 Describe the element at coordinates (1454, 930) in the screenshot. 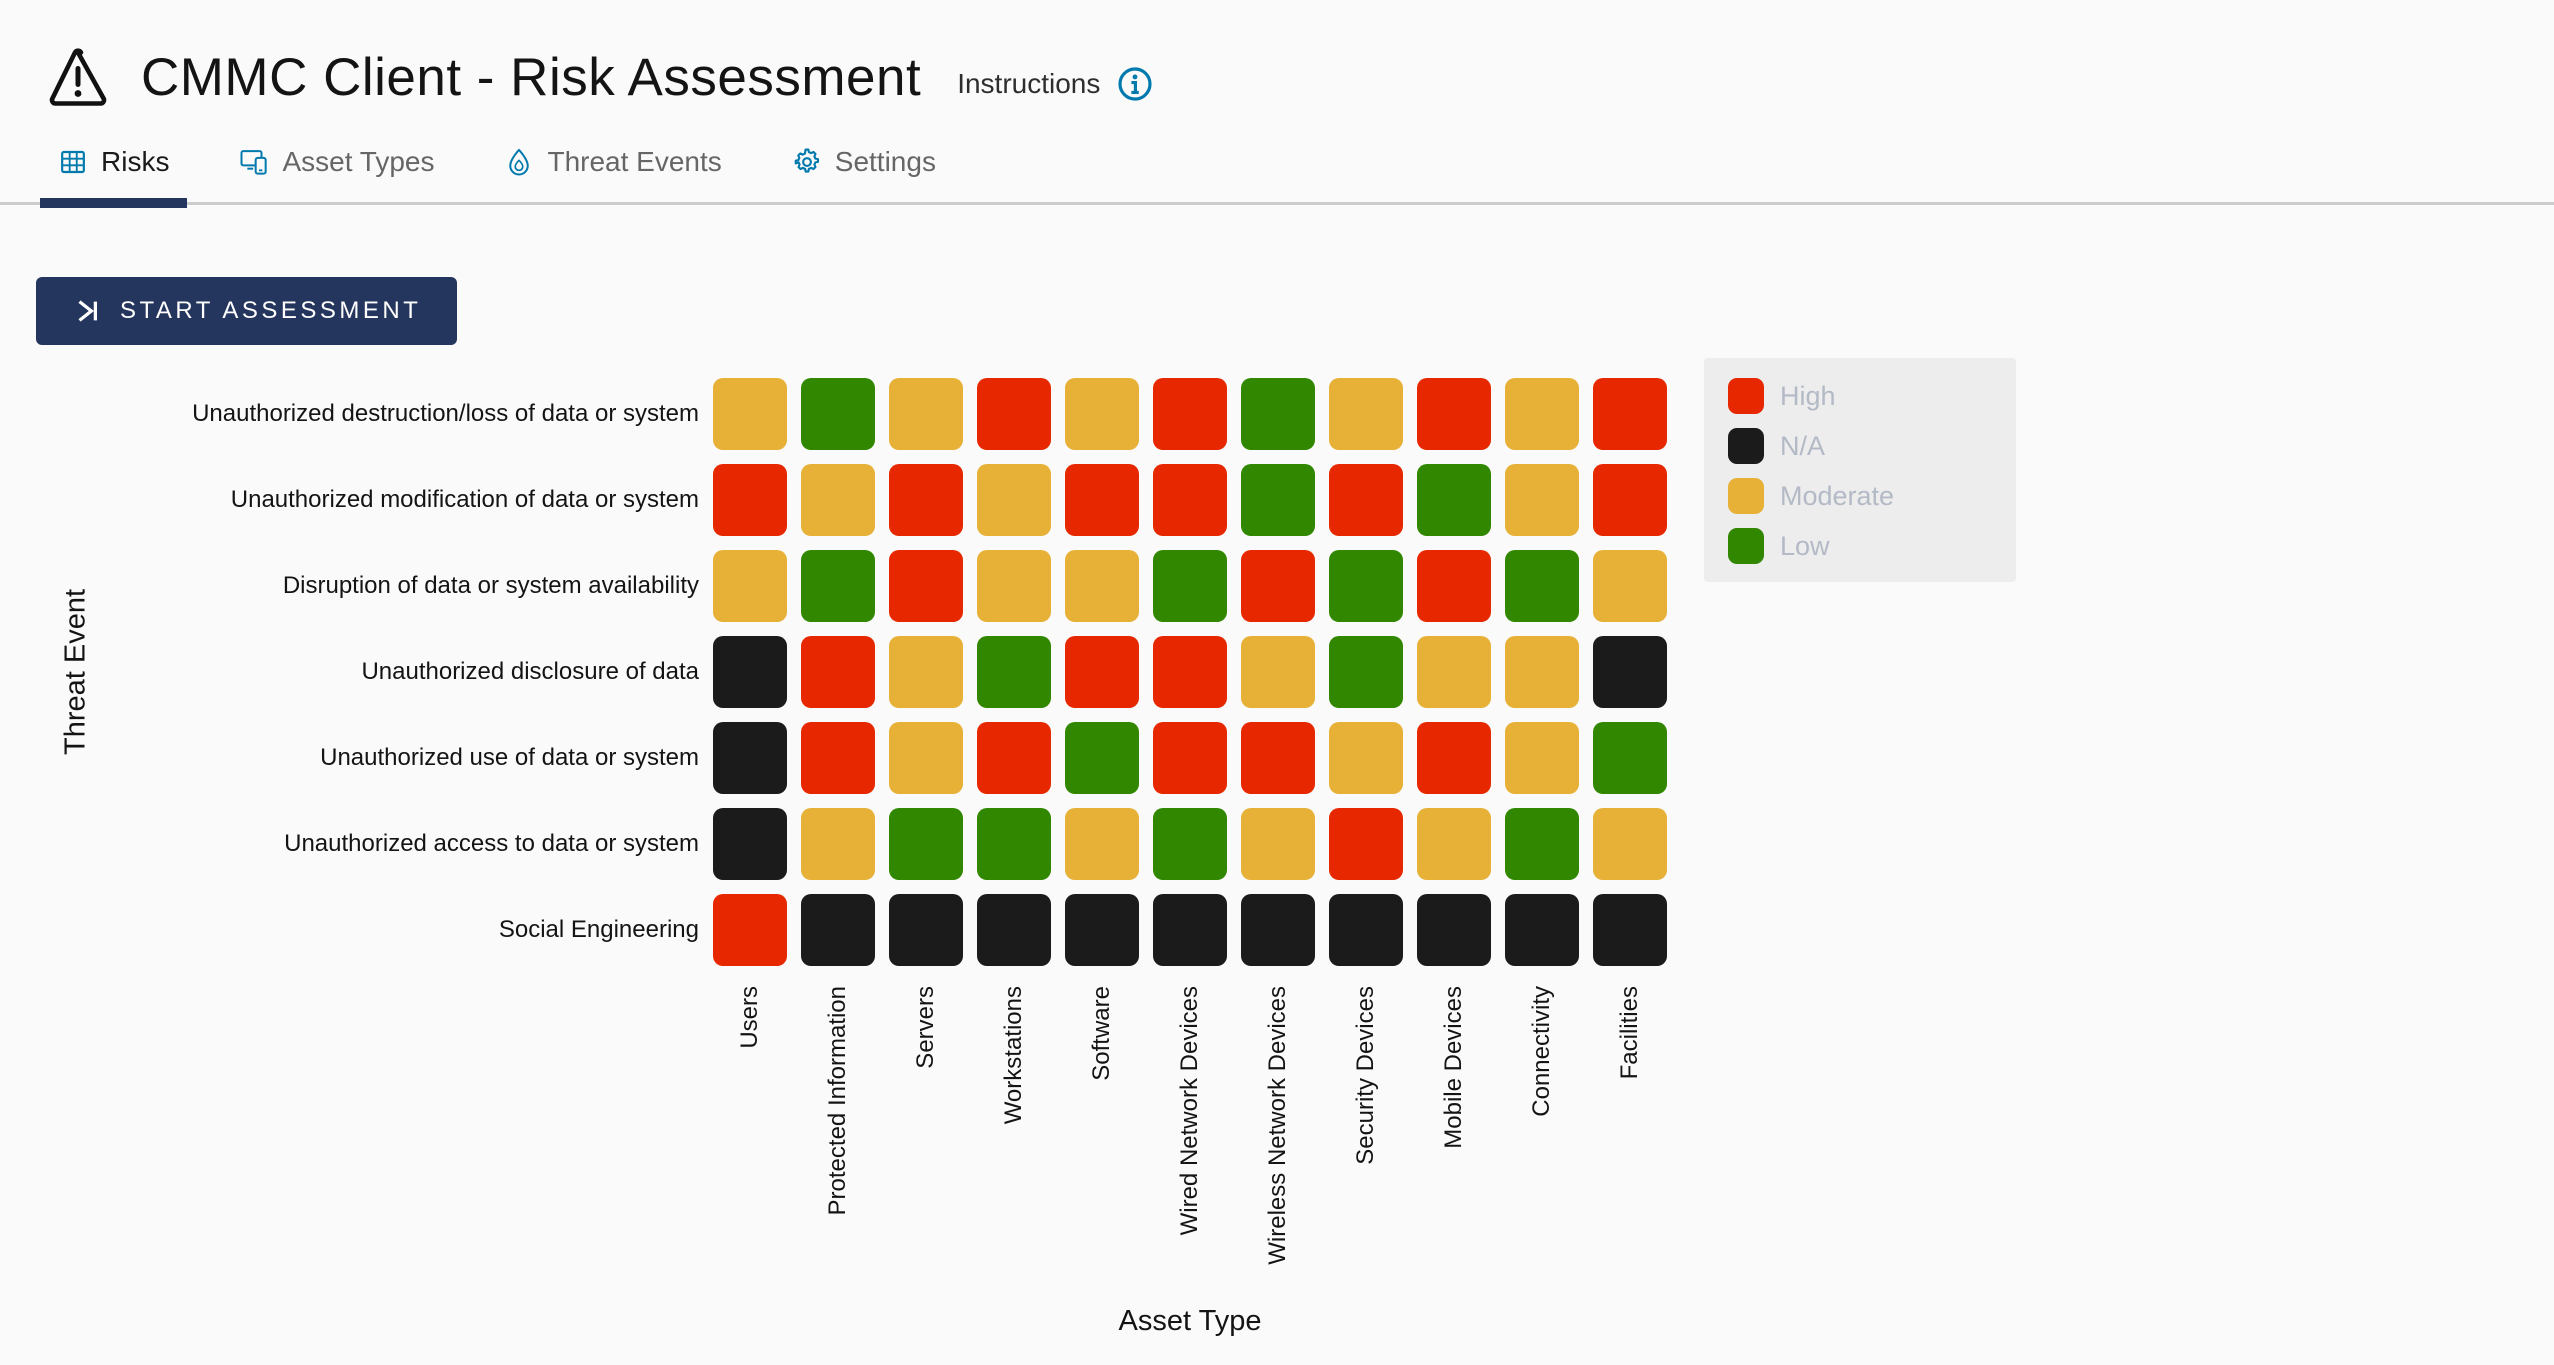

I see `heatmap-cell-social-engineering-mobile-devices` at that location.